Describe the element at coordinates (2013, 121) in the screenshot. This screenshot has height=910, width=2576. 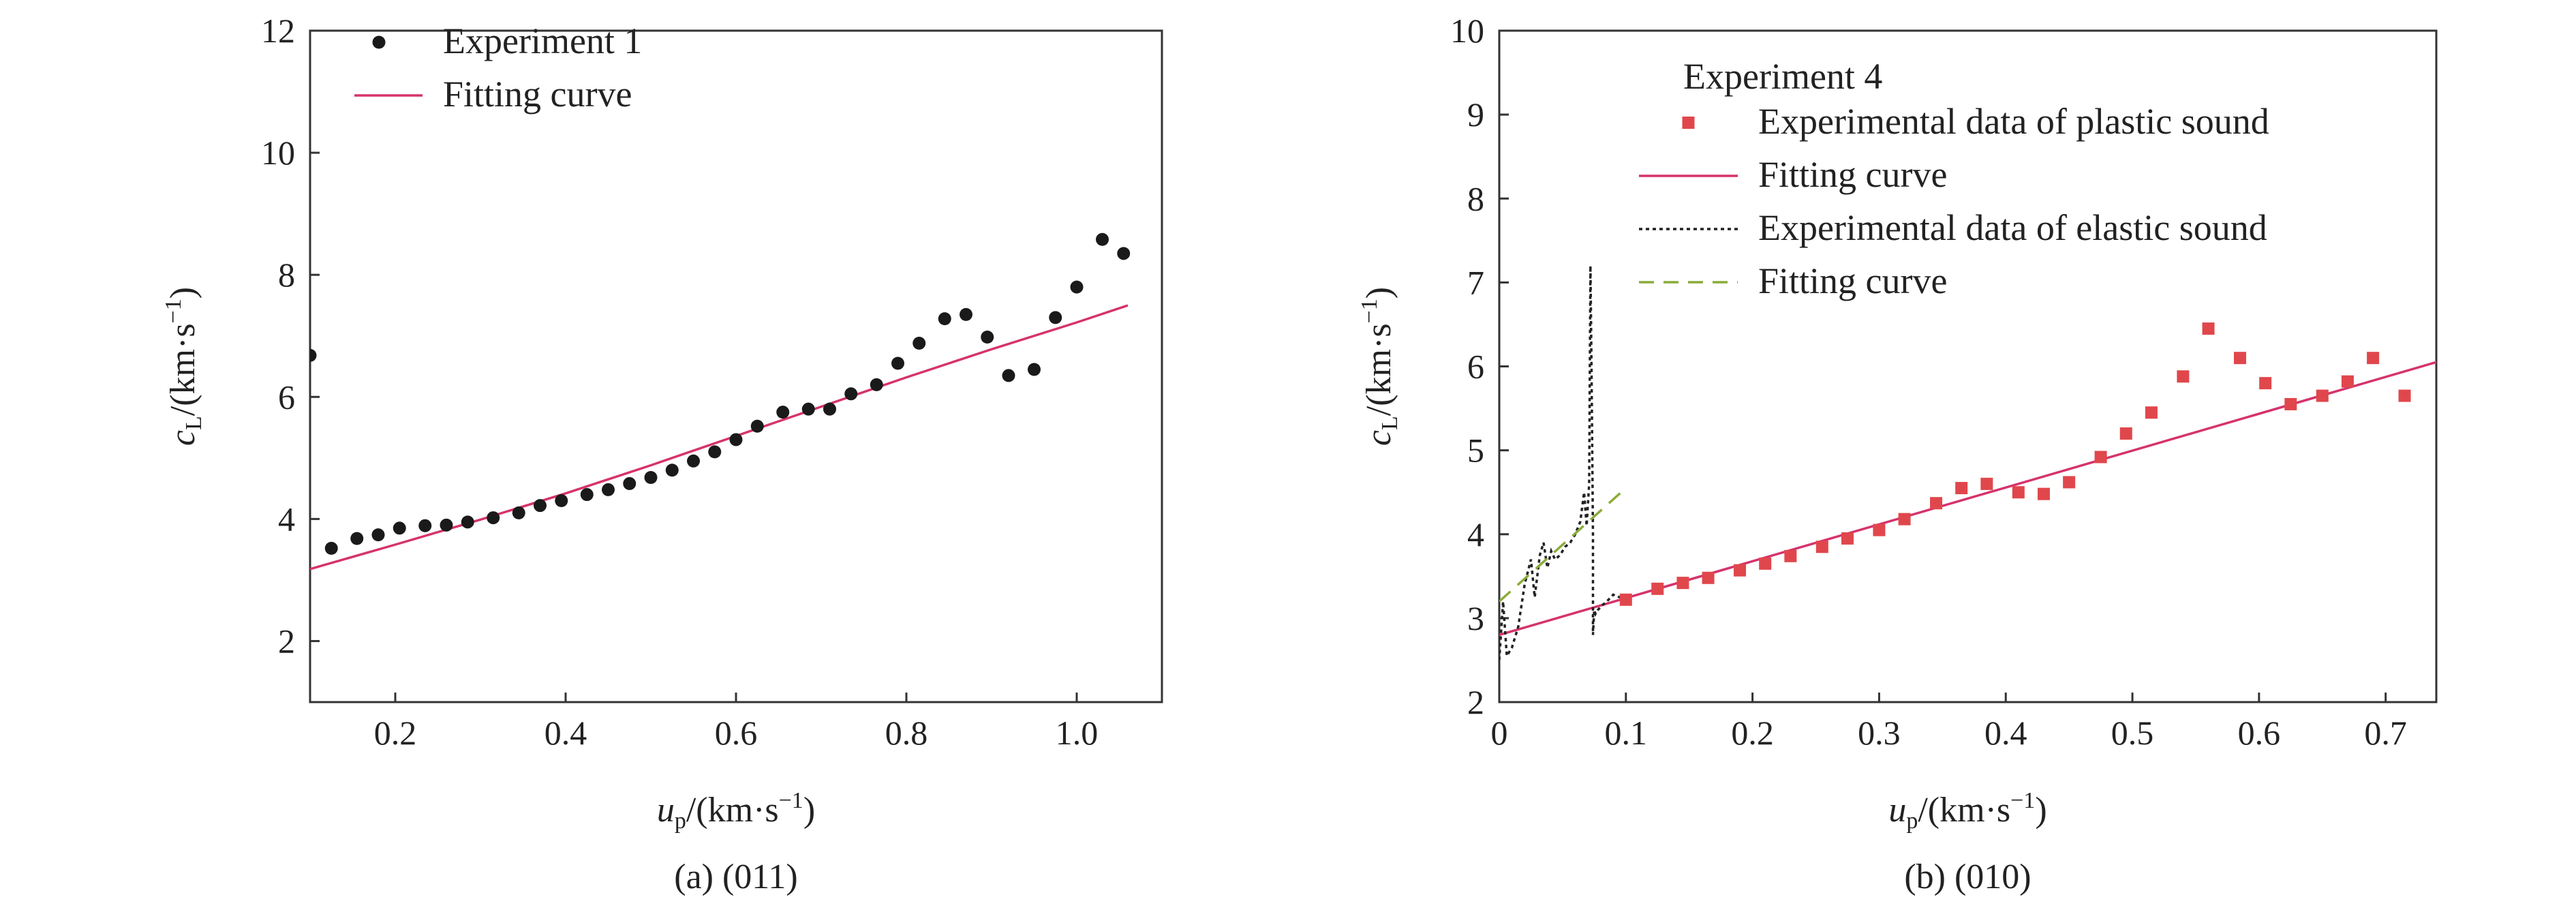
I see `panel-b-legend-label-0: Experimental data of plastic sound` at that location.